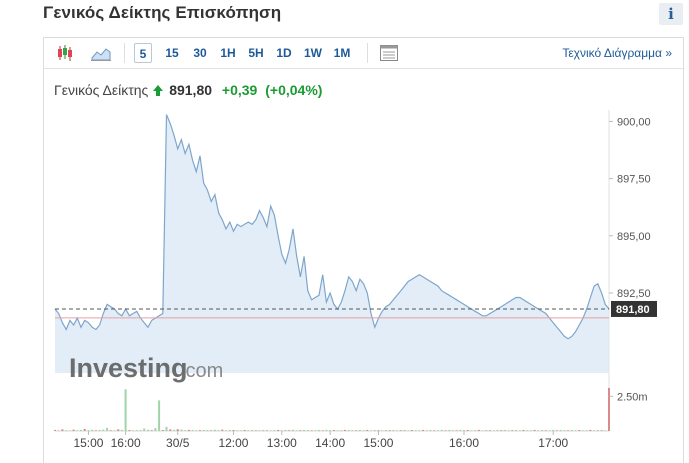 The height and width of the screenshot is (463, 689). What do you see at coordinates (143, 53) in the screenshot?
I see `timeframe-5: 5` at bounding box center [143, 53].